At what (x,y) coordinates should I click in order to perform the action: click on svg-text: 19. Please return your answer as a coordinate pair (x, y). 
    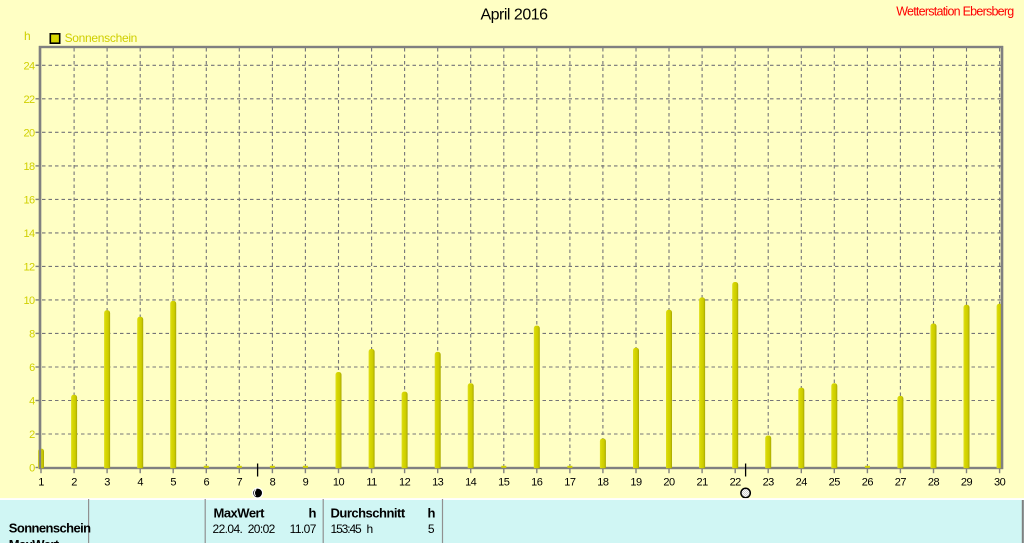
    Looking at the image, I should click on (636, 483).